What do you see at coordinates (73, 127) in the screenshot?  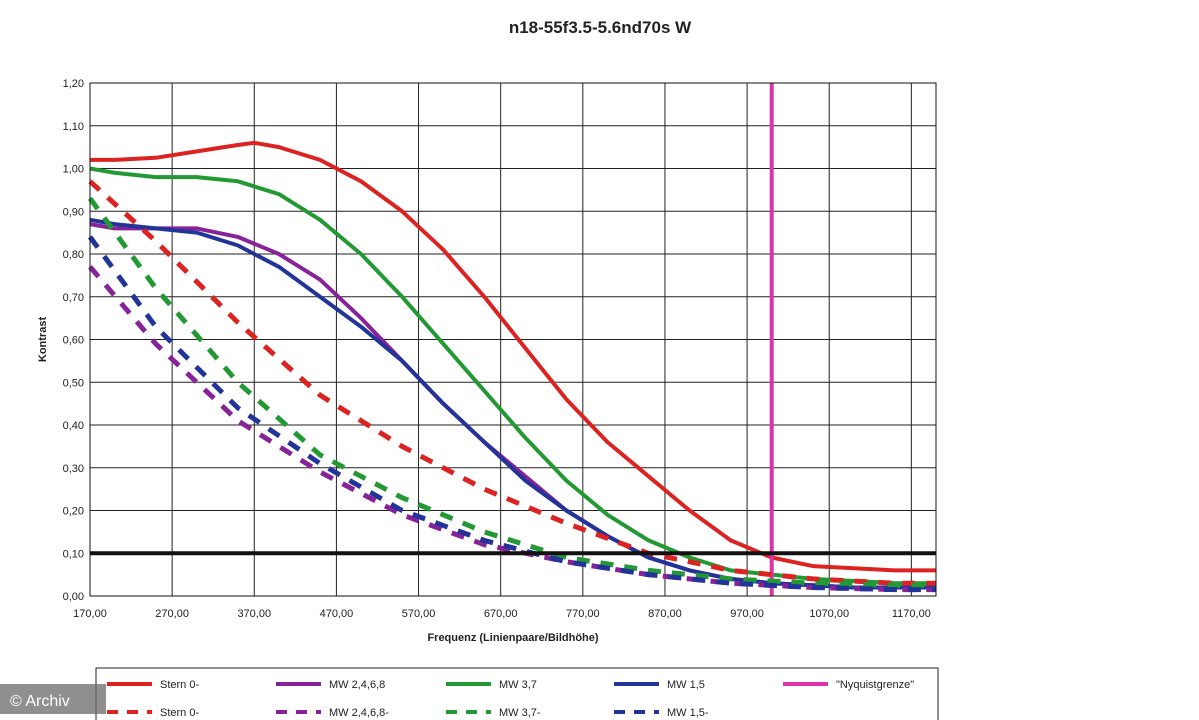 I see `y-tick-label: 1,10` at bounding box center [73, 127].